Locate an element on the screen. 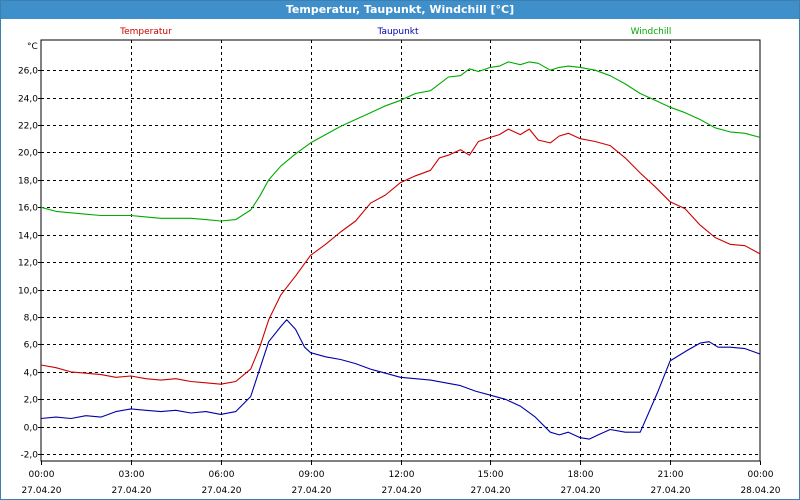  y-tick-label: 22,0 is located at coordinates (28, 127).